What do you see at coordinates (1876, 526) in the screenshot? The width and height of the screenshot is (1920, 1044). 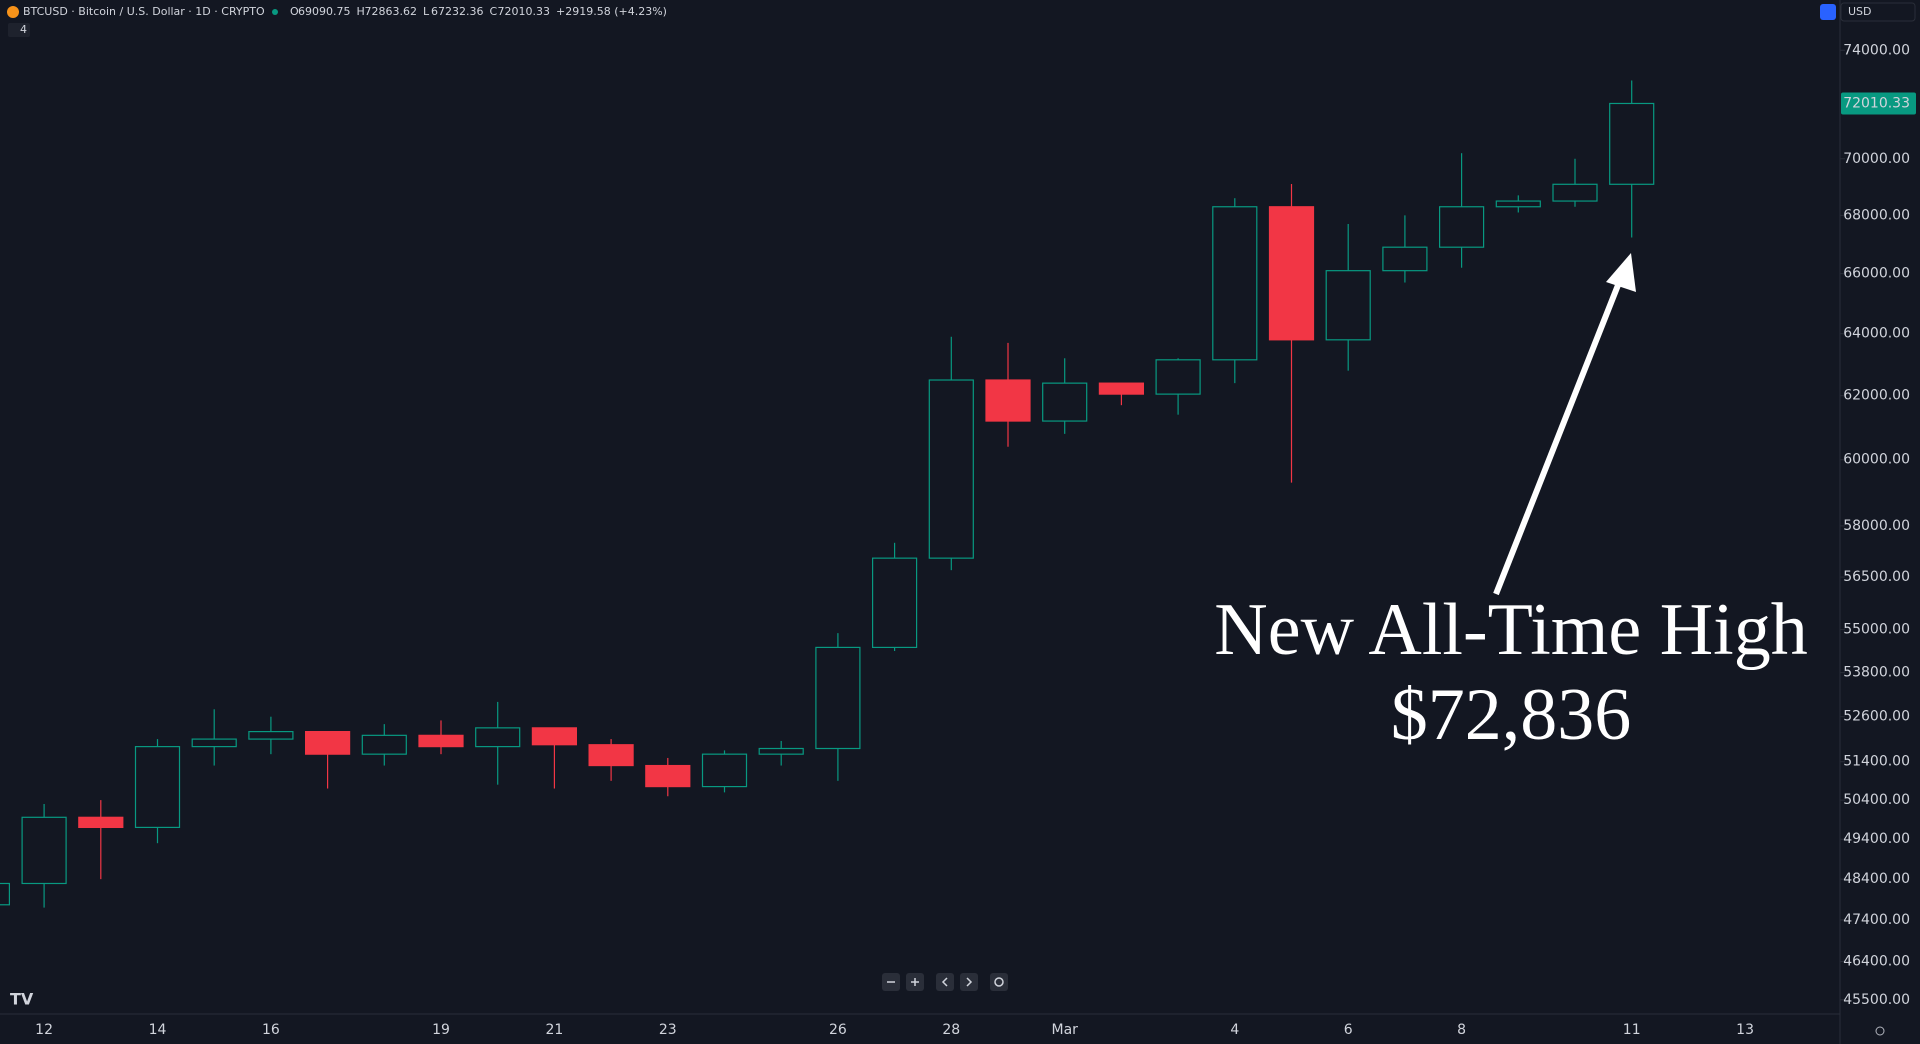 I see `y-tick-label: 58000.00` at bounding box center [1876, 526].